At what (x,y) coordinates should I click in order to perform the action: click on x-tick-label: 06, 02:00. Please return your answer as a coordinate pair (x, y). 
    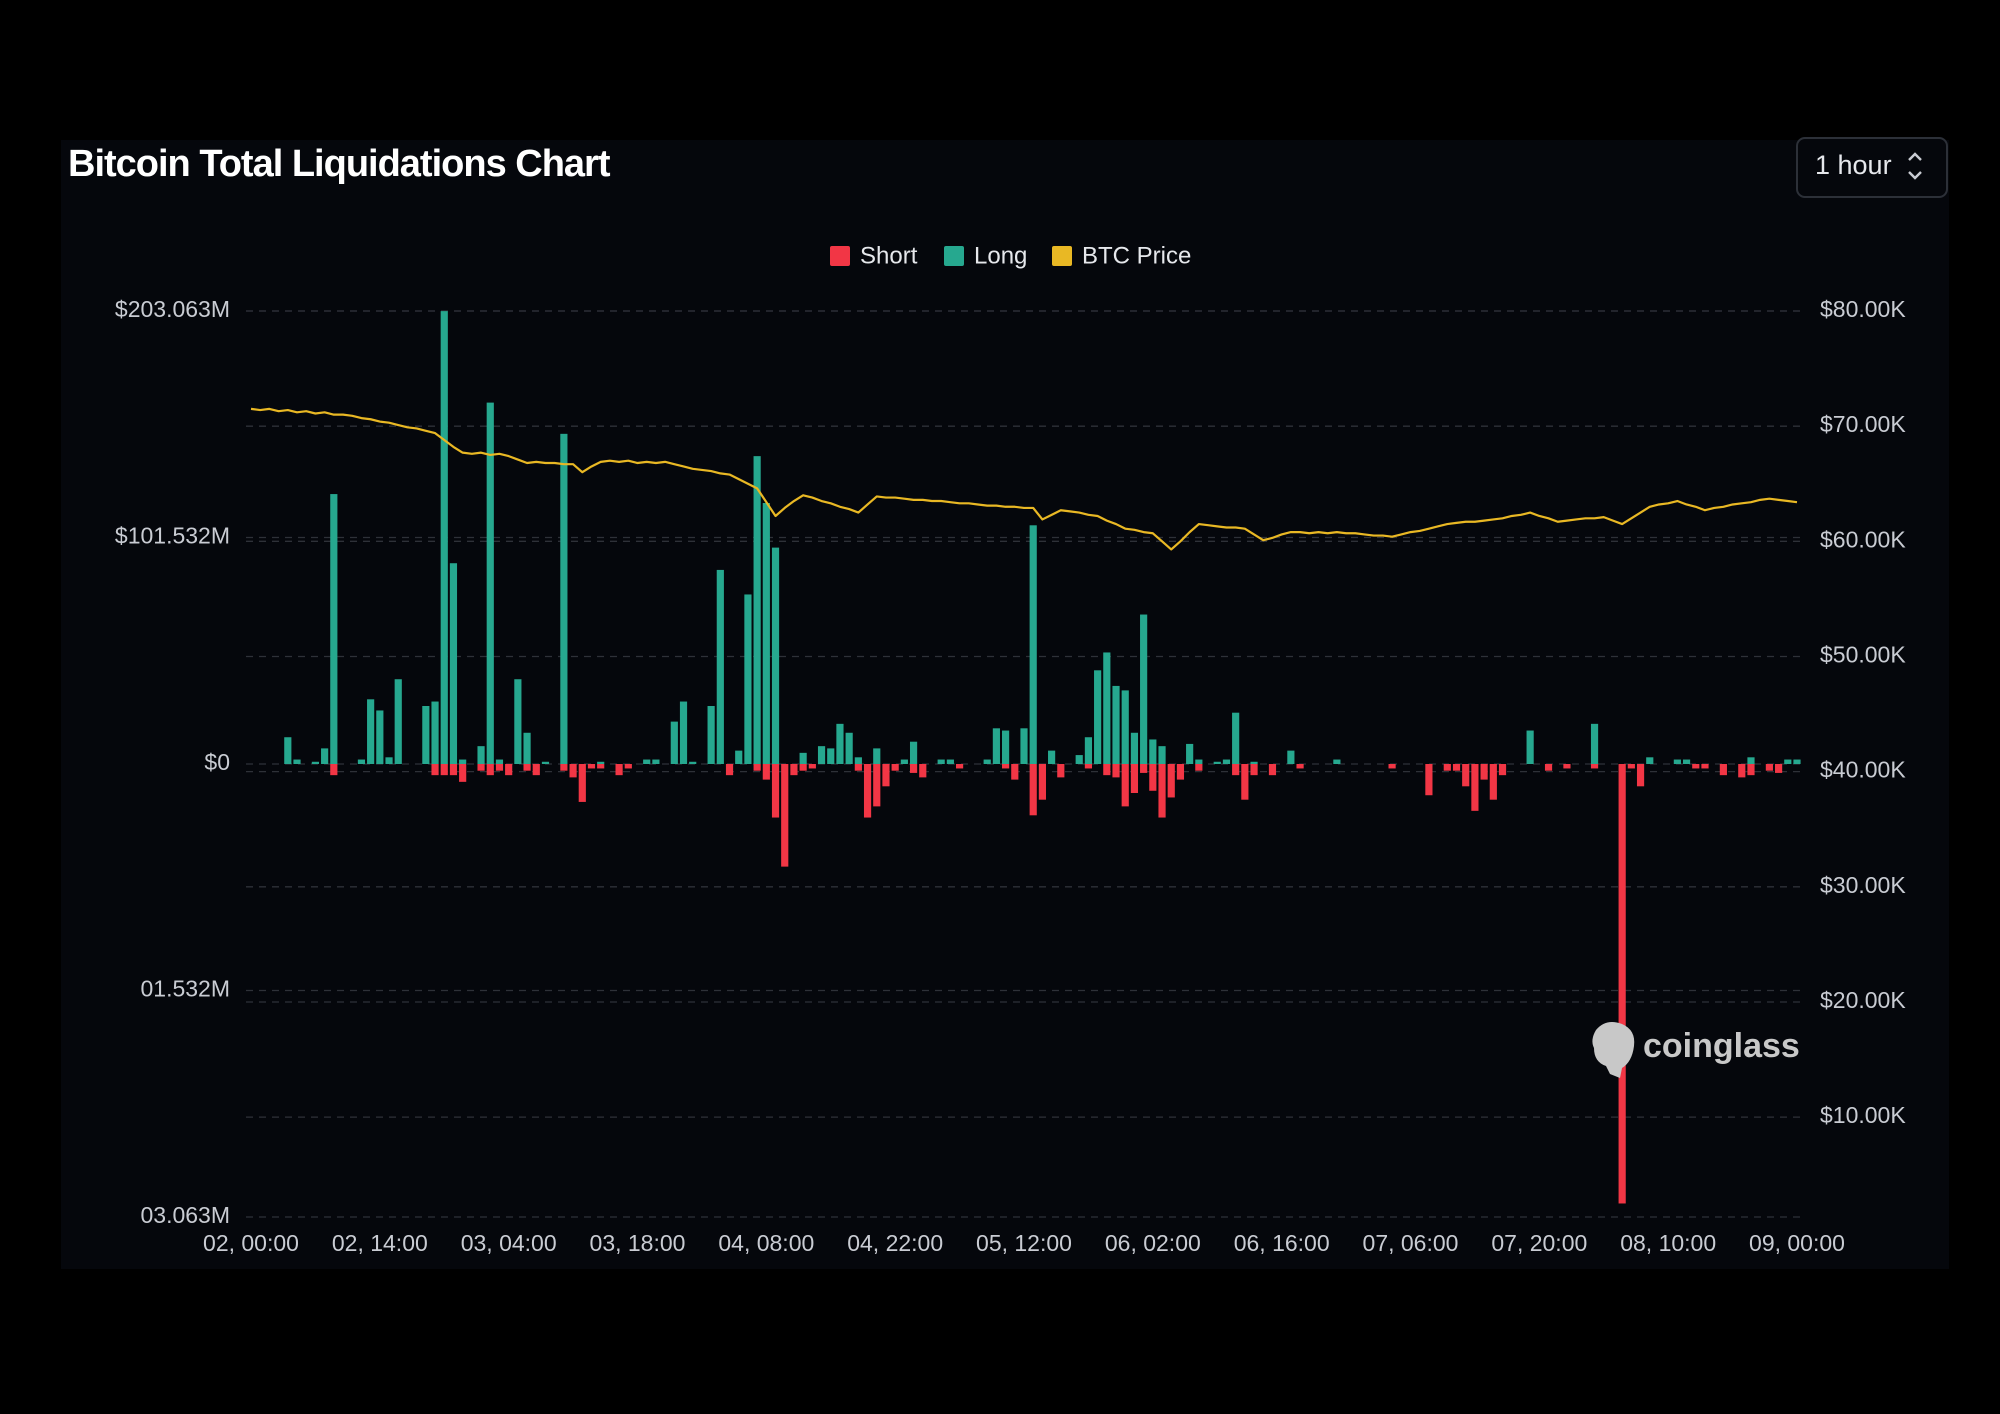
    Looking at the image, I should click on (1153, 1243).